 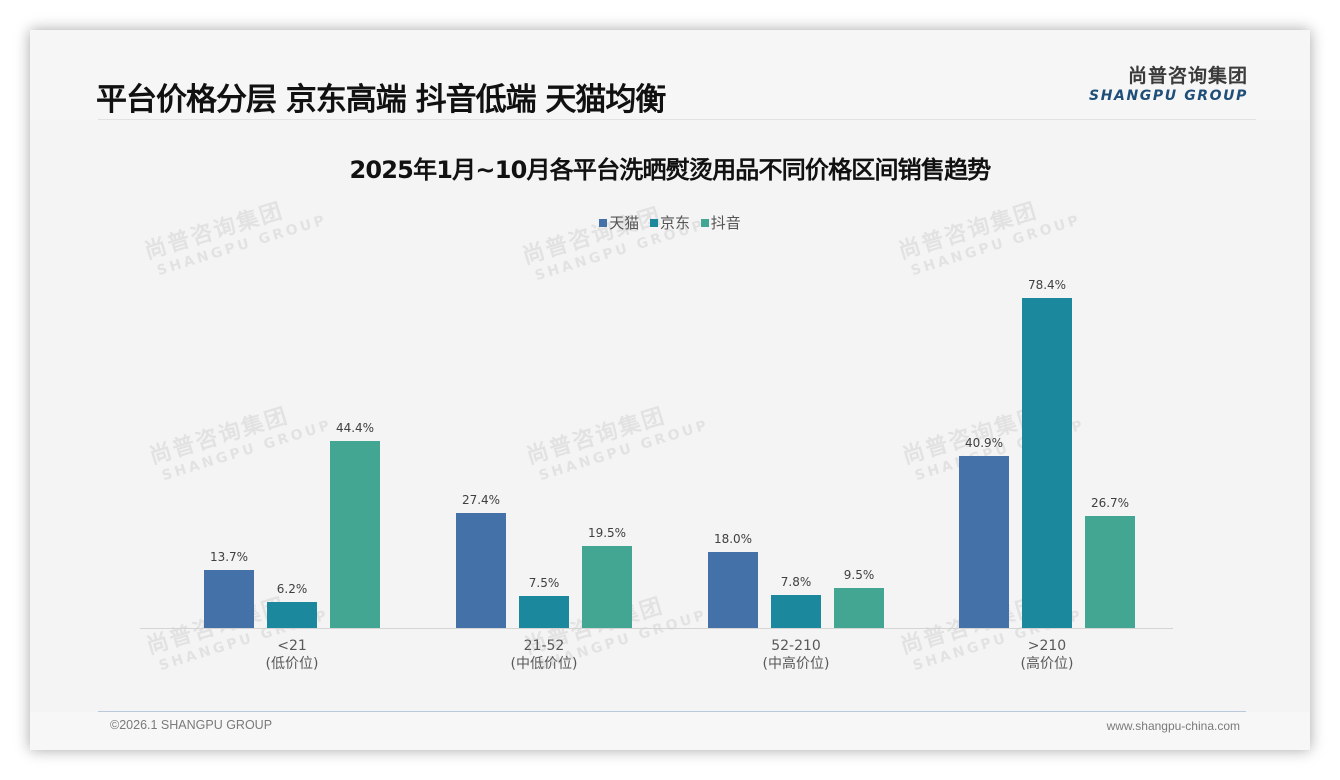 What do you see at coordinates (1047, 285) in the screenshot?
I see `bar-value-label: 78.4%` at bounding box center [1047, 285].